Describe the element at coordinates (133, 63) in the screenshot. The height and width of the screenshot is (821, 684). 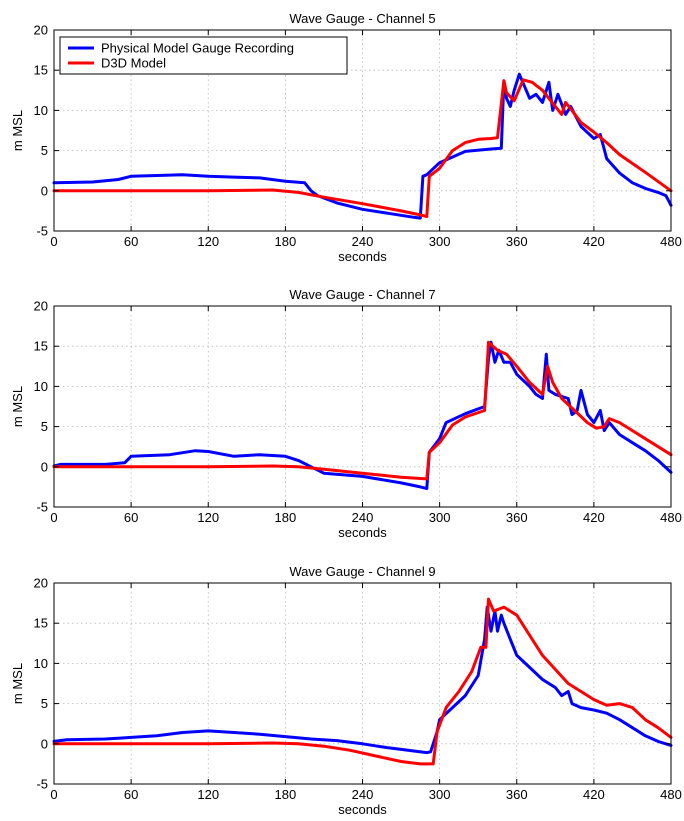
I see `legend-entry: D3D Model` at that location.